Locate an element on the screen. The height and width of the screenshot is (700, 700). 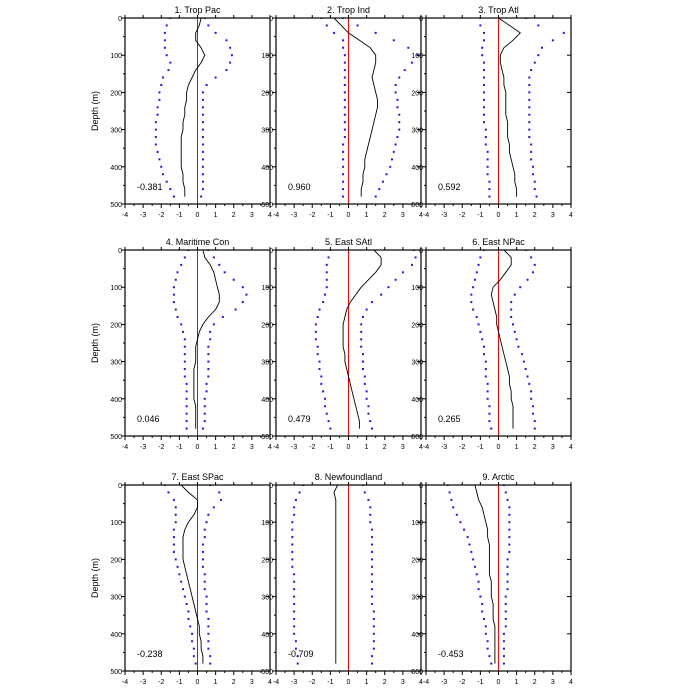
y-tick-label: 500 is located at coordinates (417, 672).